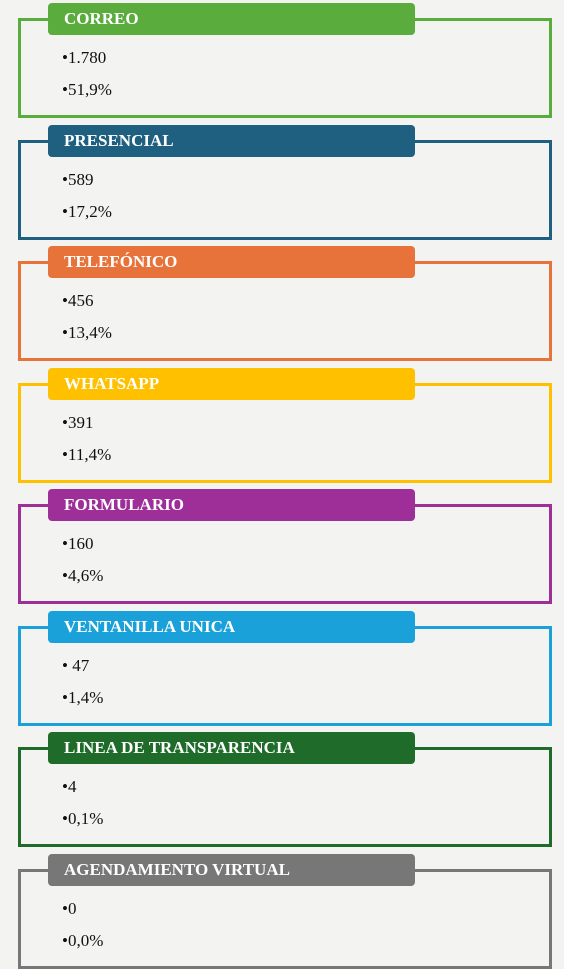 The height and width of the screenshot is (969, 564). I want to click on item-line: •391, so click(78, 422).